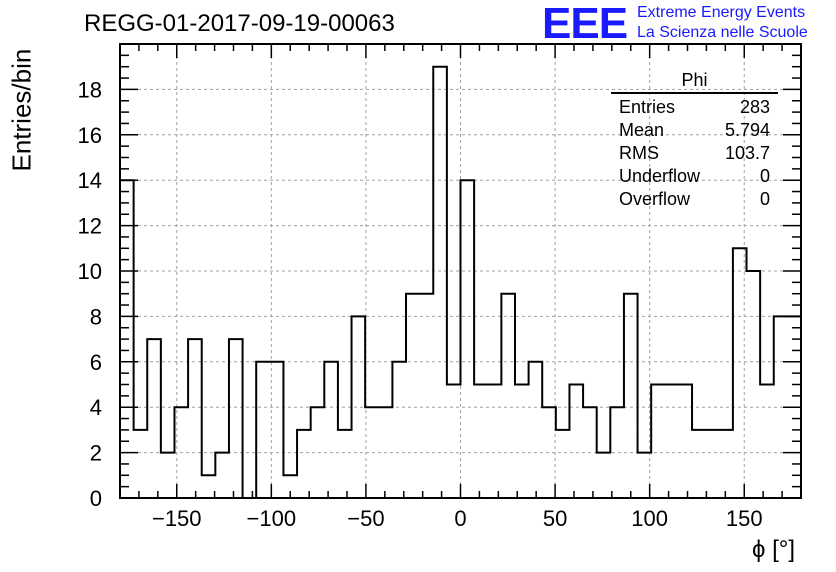  Describe the element at coordinates (660, 176) in the screenshot. I see `stats-label: Underflow` at that location.